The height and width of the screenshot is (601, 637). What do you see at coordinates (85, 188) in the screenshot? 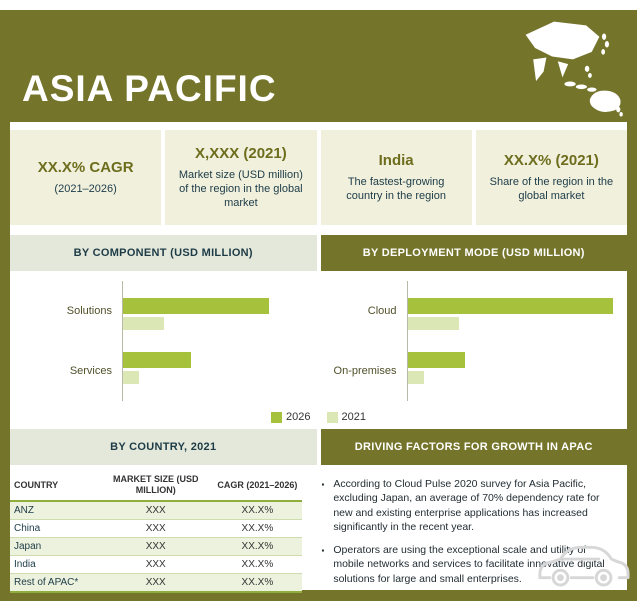
I see `stat-desc: (2021–2026)` at bounding box center [85, 188].